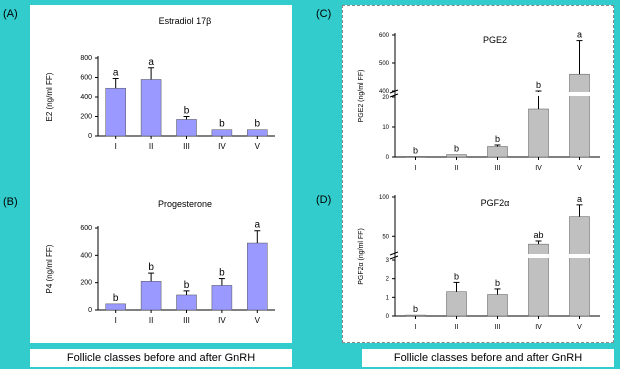 The width and height of the screenshot is (620, 369). What do you see at coordinates (49, 96) in the screenshot?
I see `chart-a-ylabel: E2 (ng/ml FF)` at bounding box center [49, 96].